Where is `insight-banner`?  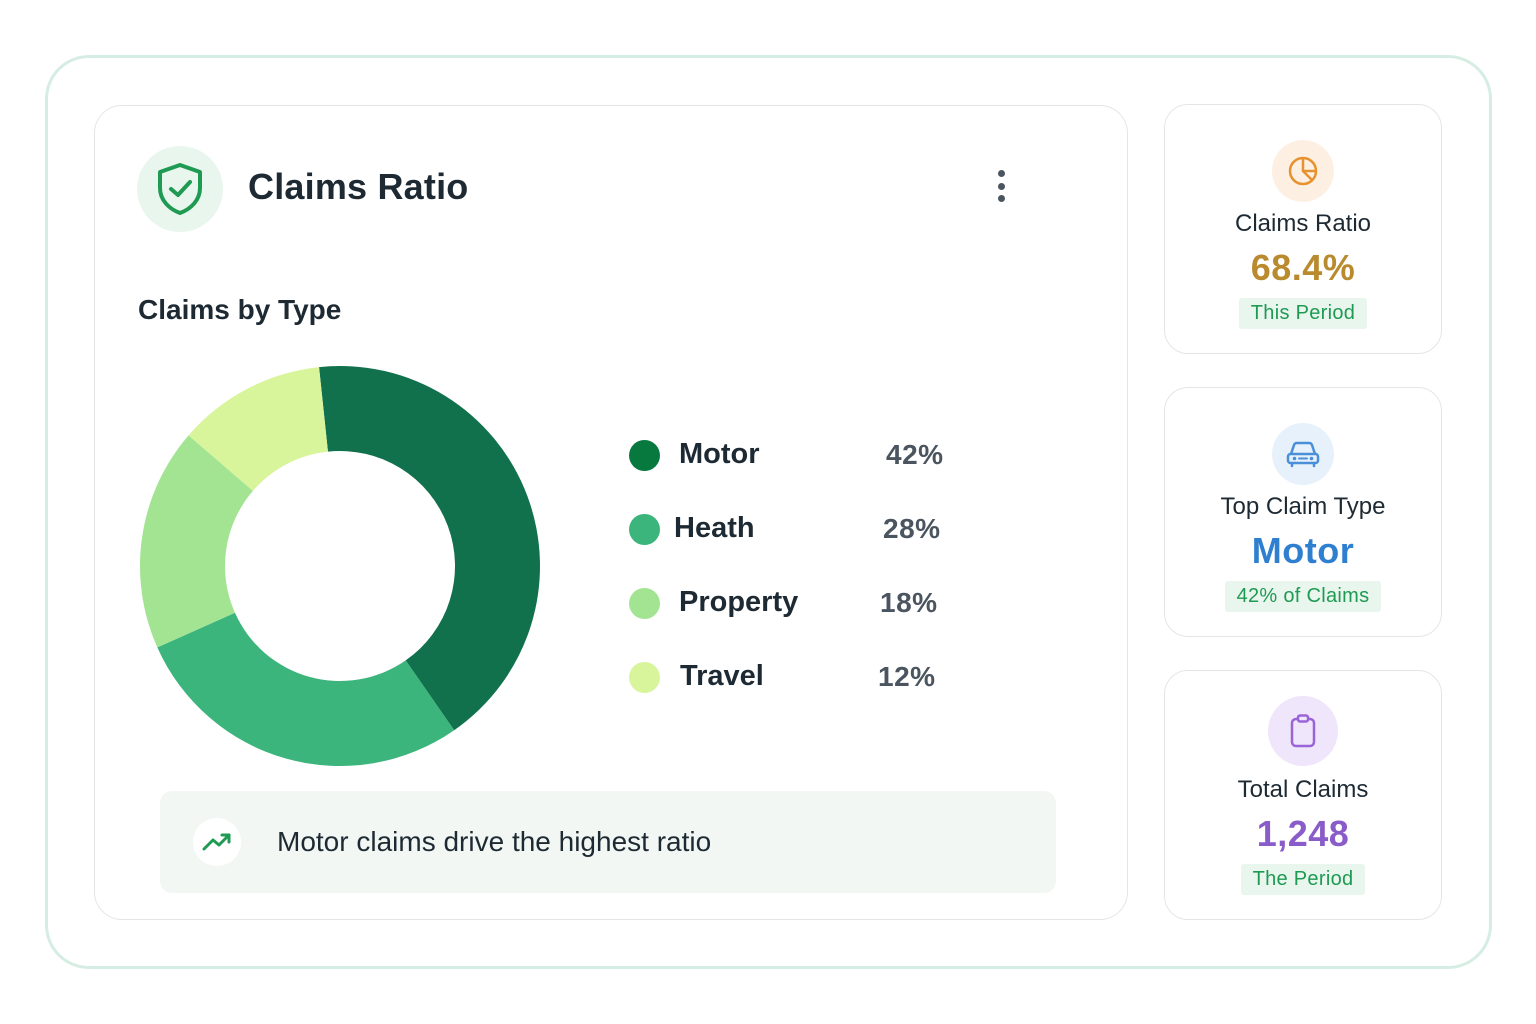 insight-banner is located at coordinates (608, 842).